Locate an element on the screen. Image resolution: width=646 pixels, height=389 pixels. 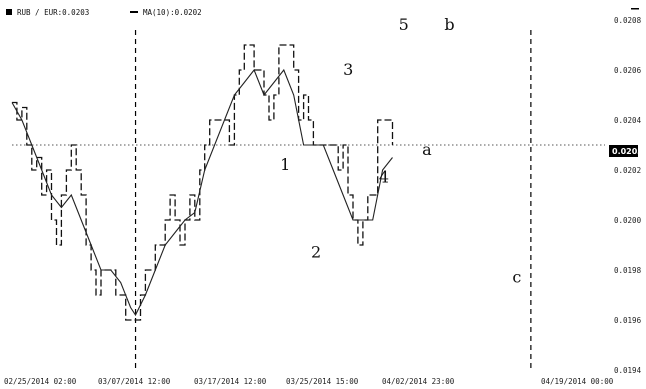
x-tick-label: 04/19/2014 00:00 is located at coordinates (577, 381).